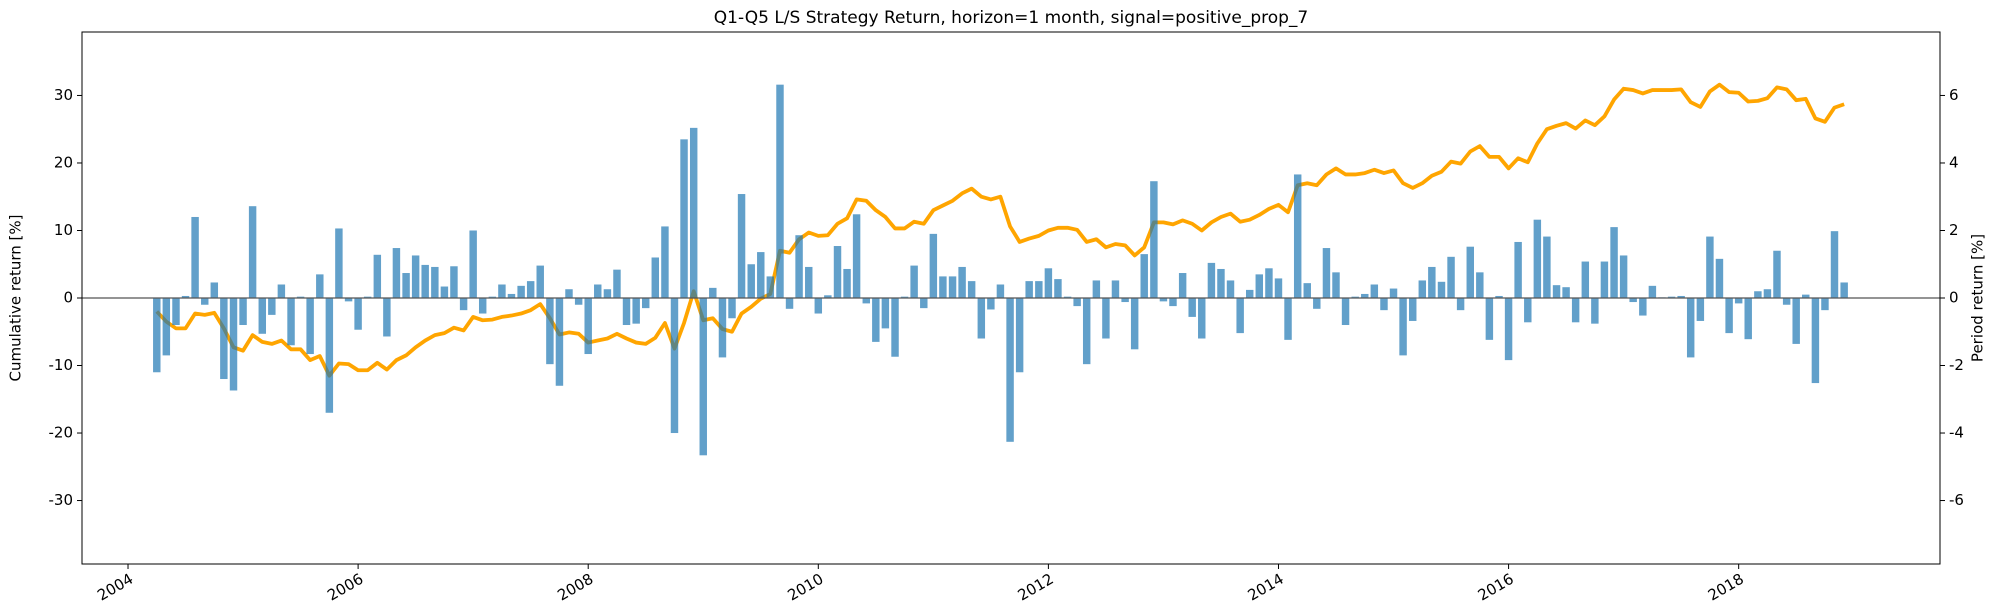 The width and height of the screenshot is (1990, 612). Describe the element at coordinates (115, 587) in the screenshot. I see `x-tick-label: 2004` at that location.